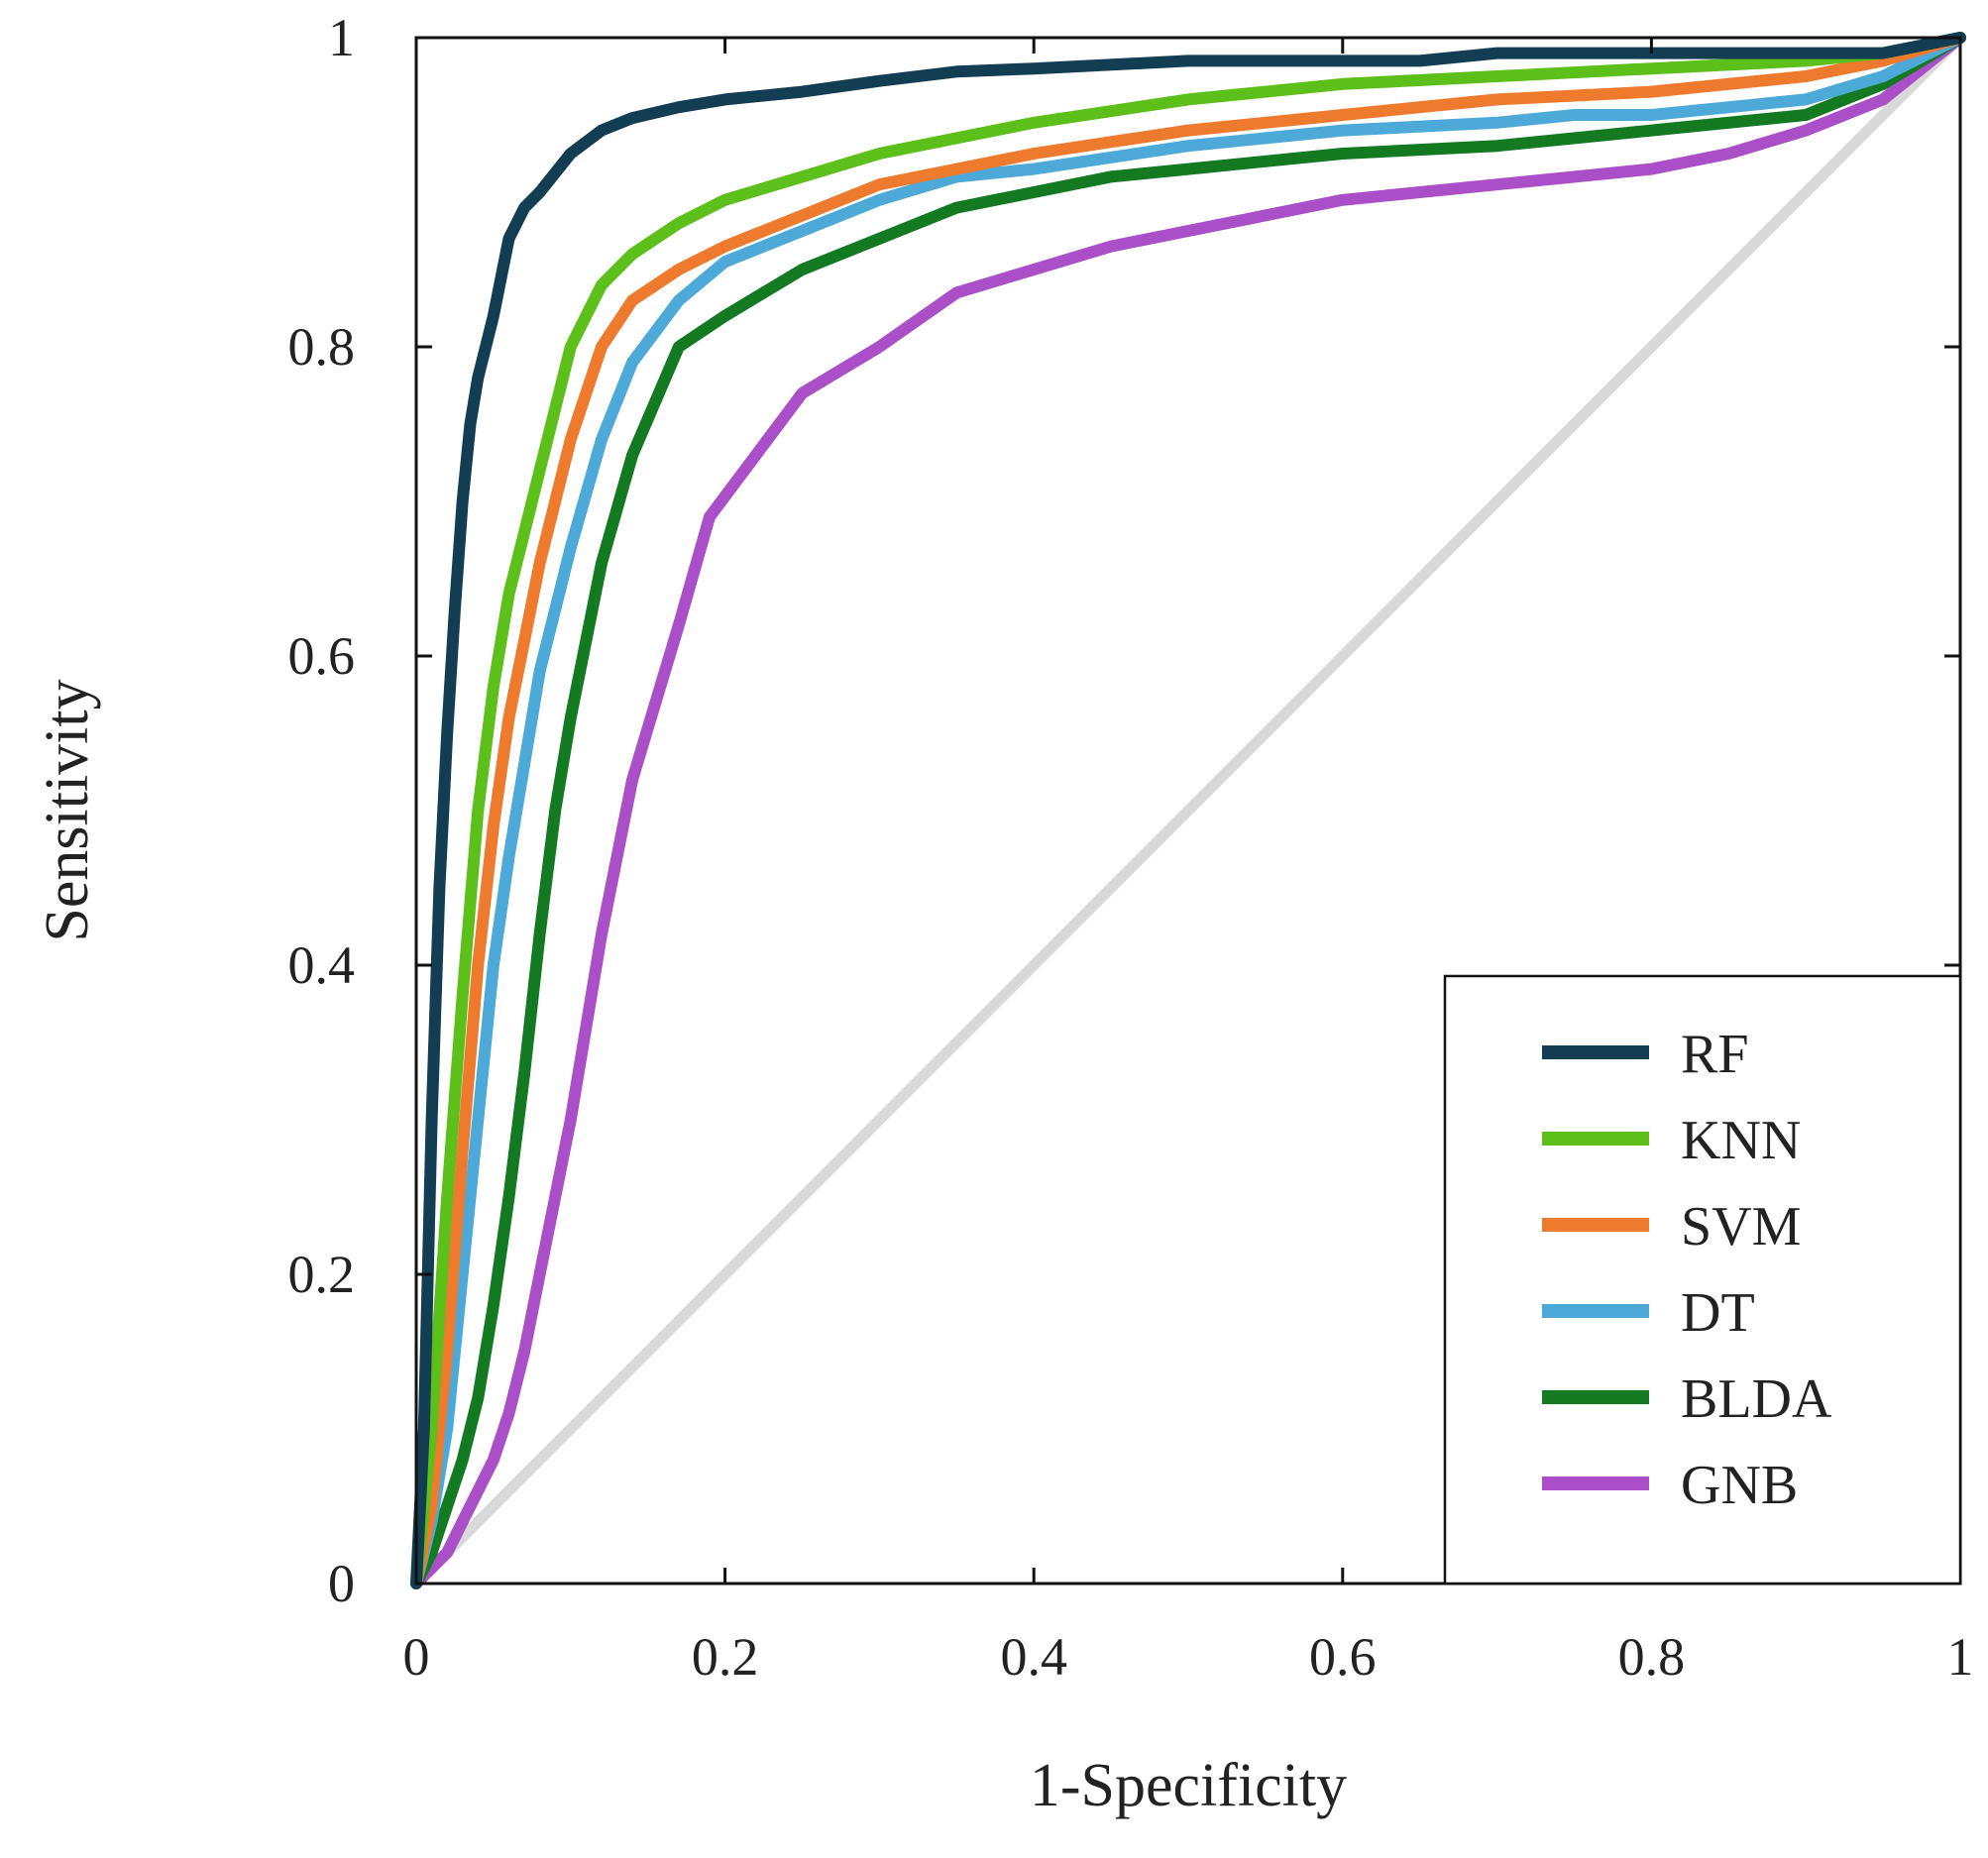 The image size is (1988, 1858). What do you see at coordinates (322, 656) in the screenshot?
I see `y-tick-label: 0.6` at bounding box center [322, 656].